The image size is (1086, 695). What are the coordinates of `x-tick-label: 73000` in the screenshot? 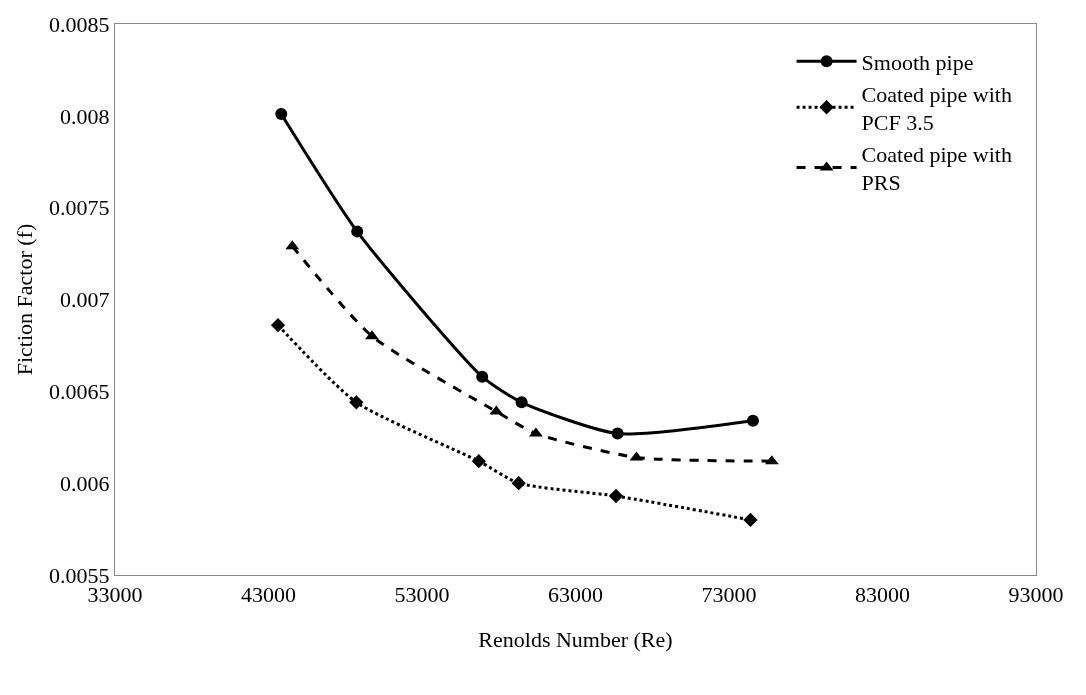 It's located at (729, 595).